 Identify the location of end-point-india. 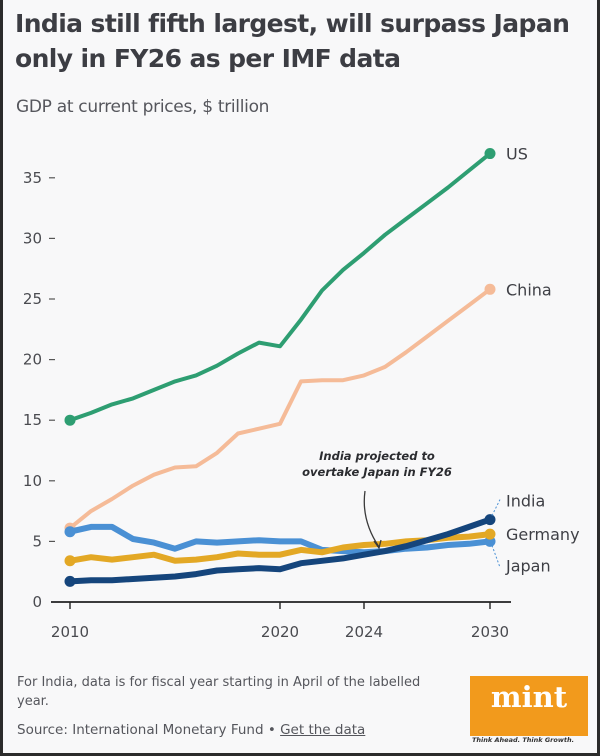
(490, 520).